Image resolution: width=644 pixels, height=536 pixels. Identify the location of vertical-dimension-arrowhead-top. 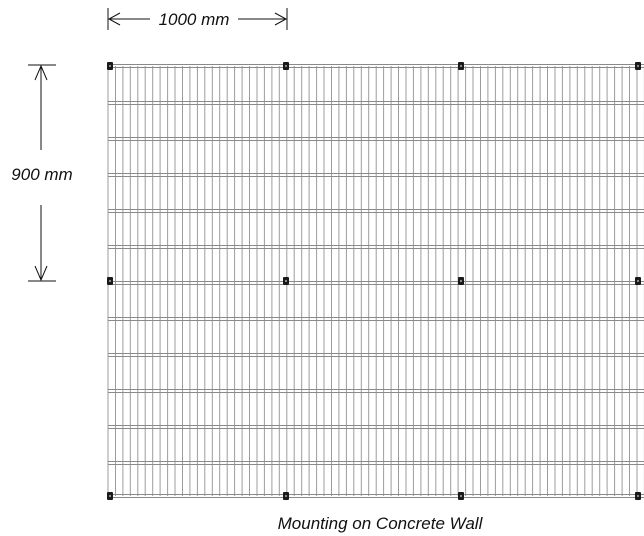
(41, 72).